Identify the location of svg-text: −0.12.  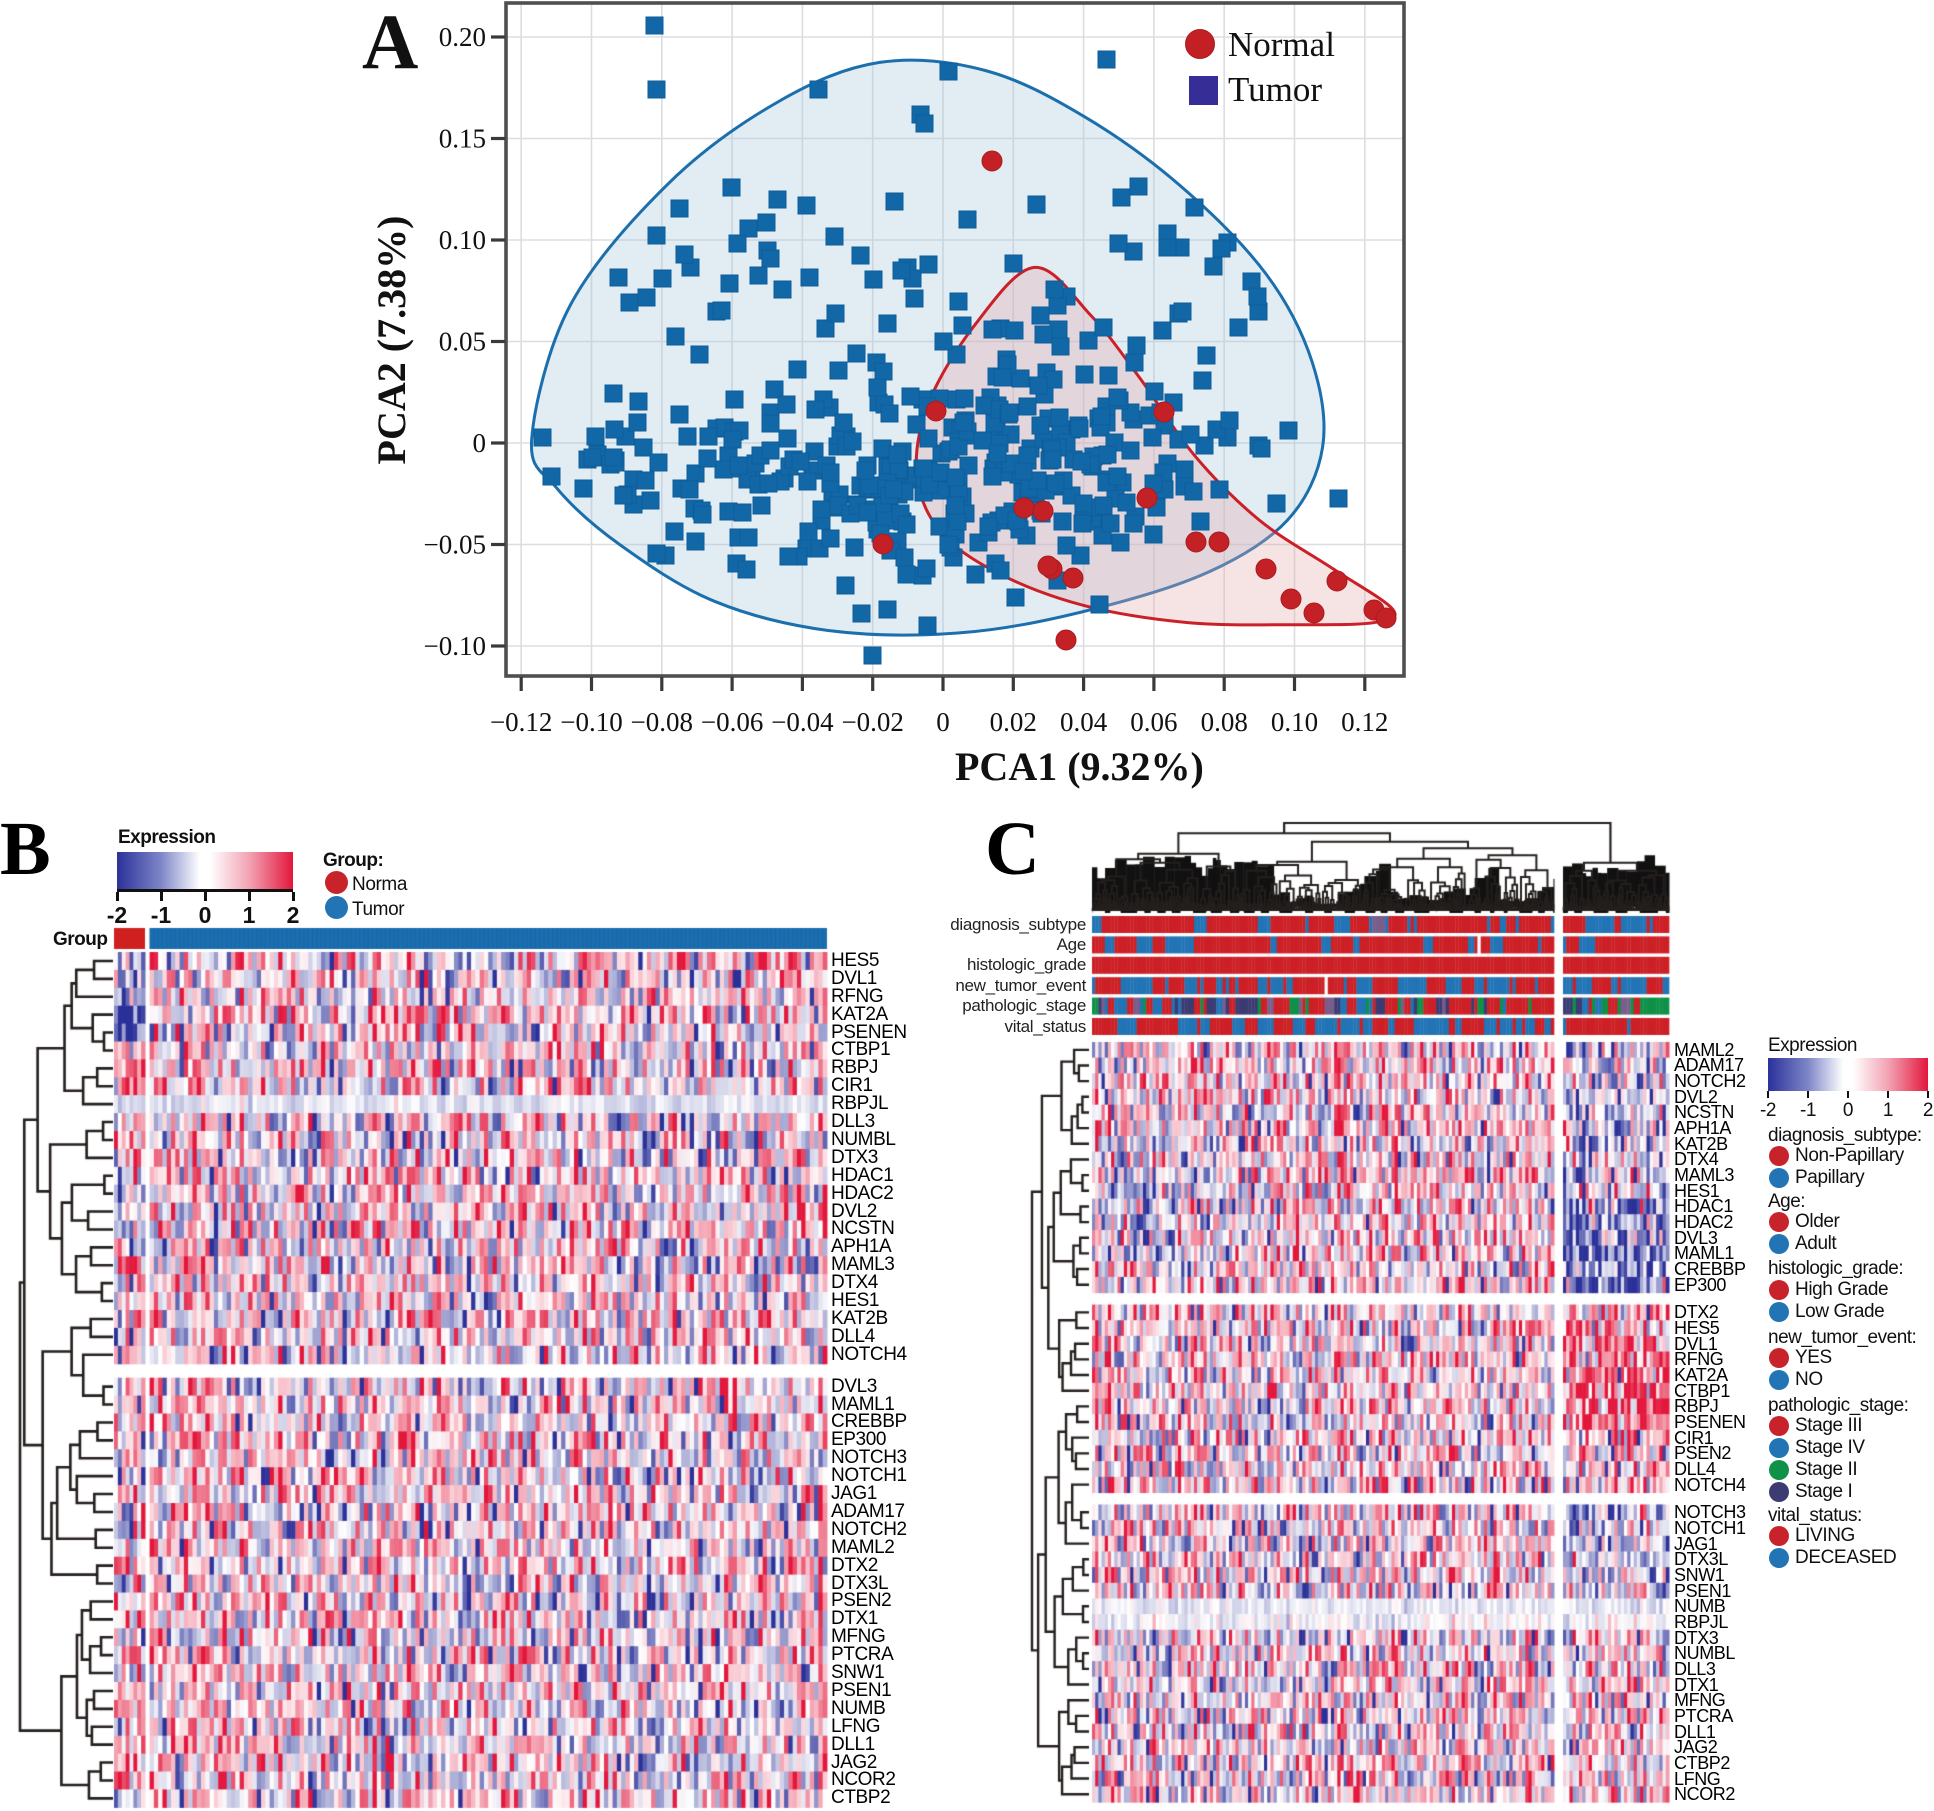
(521, 722).